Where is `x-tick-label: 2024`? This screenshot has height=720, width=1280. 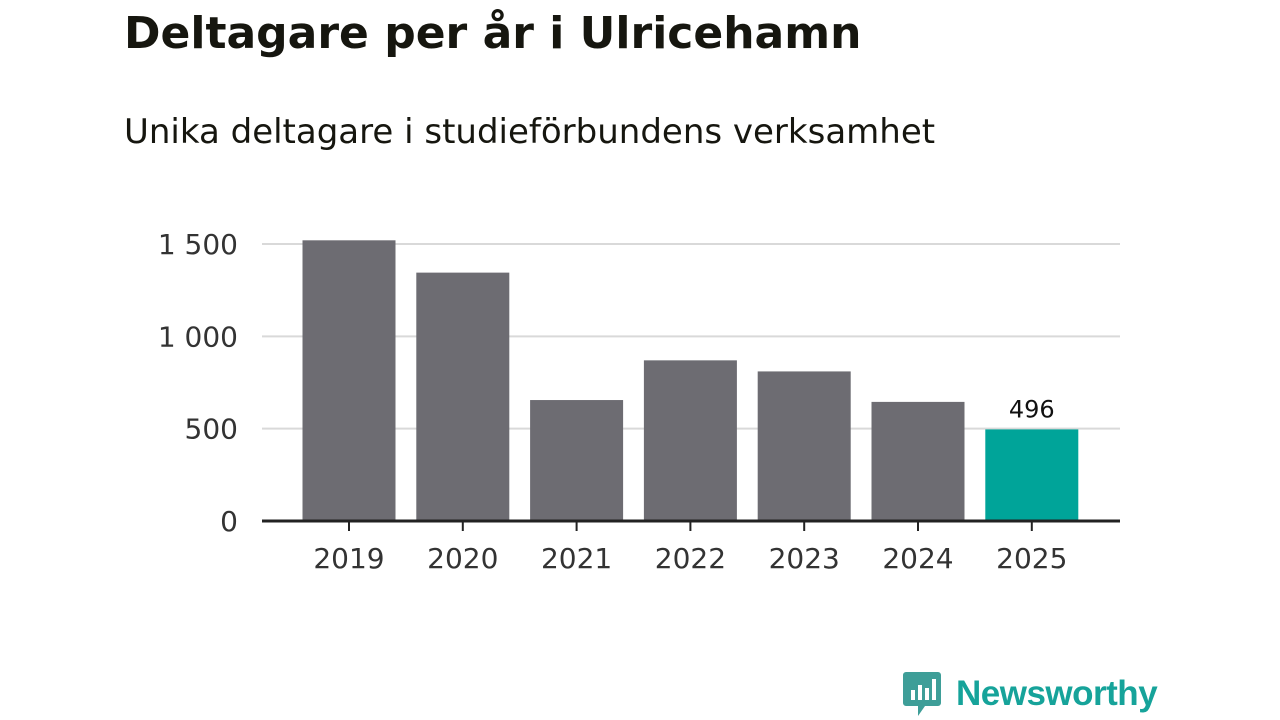 x-tick-label: 2024 is located at coordinates (917, 558).